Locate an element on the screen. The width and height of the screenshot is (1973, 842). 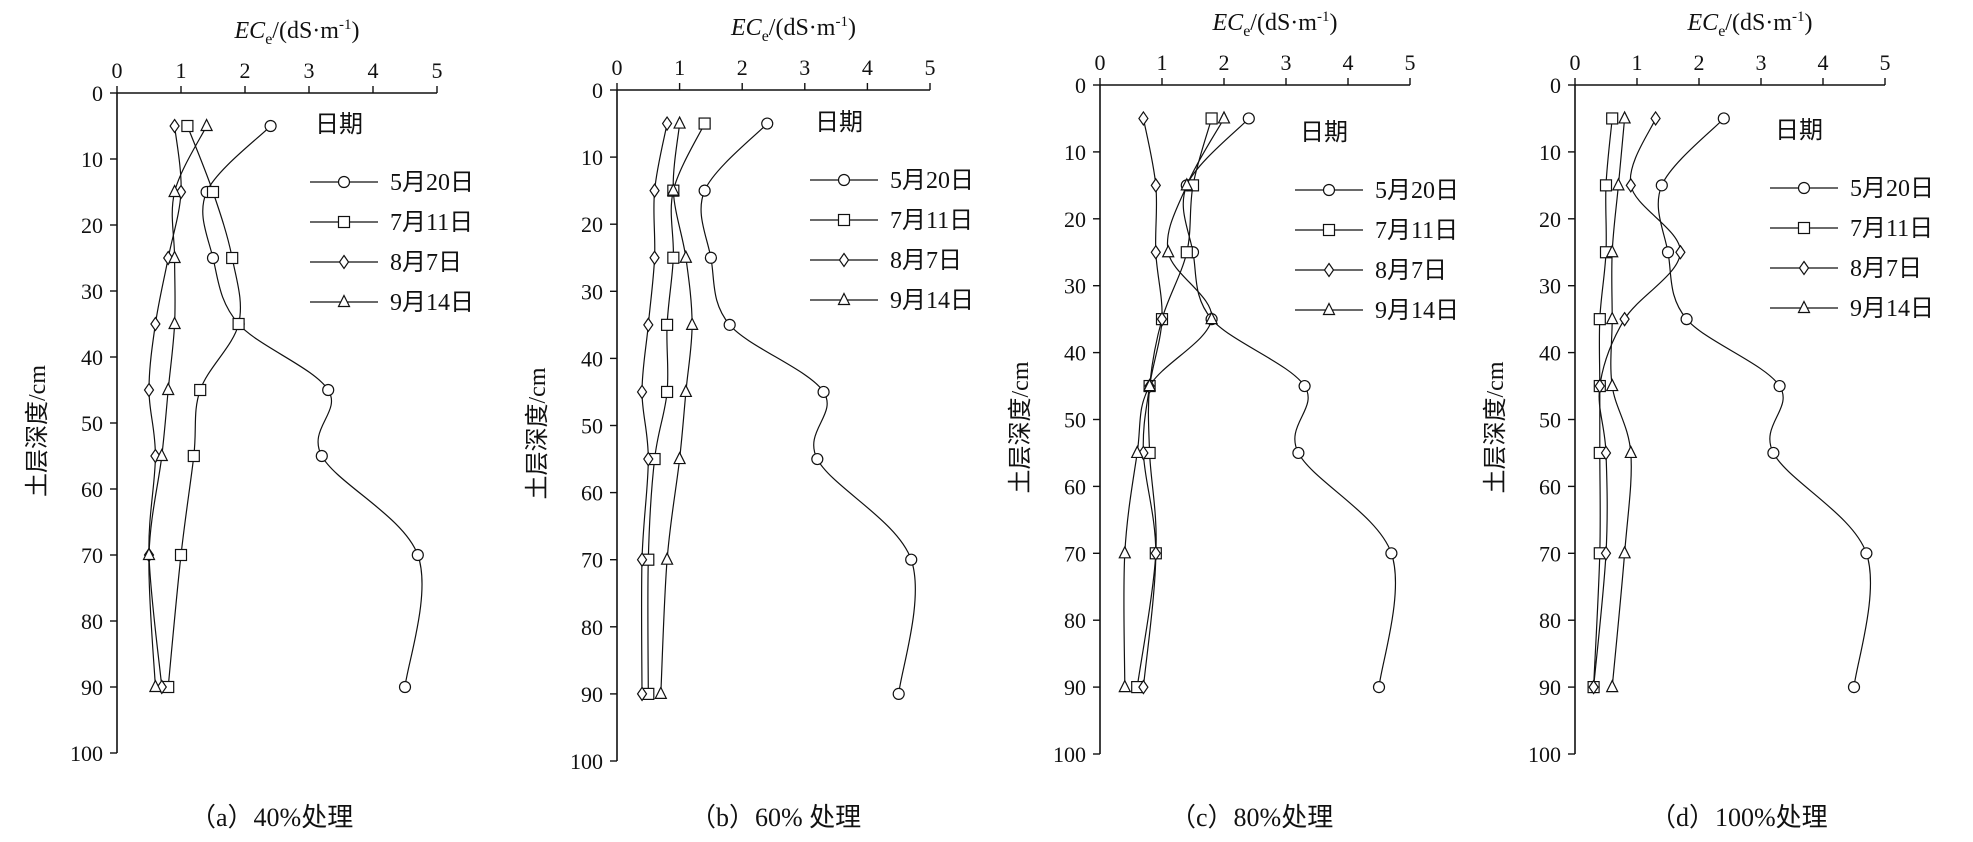
x-axis-title-unit-end: ) is located at coordinates (1808, 23).